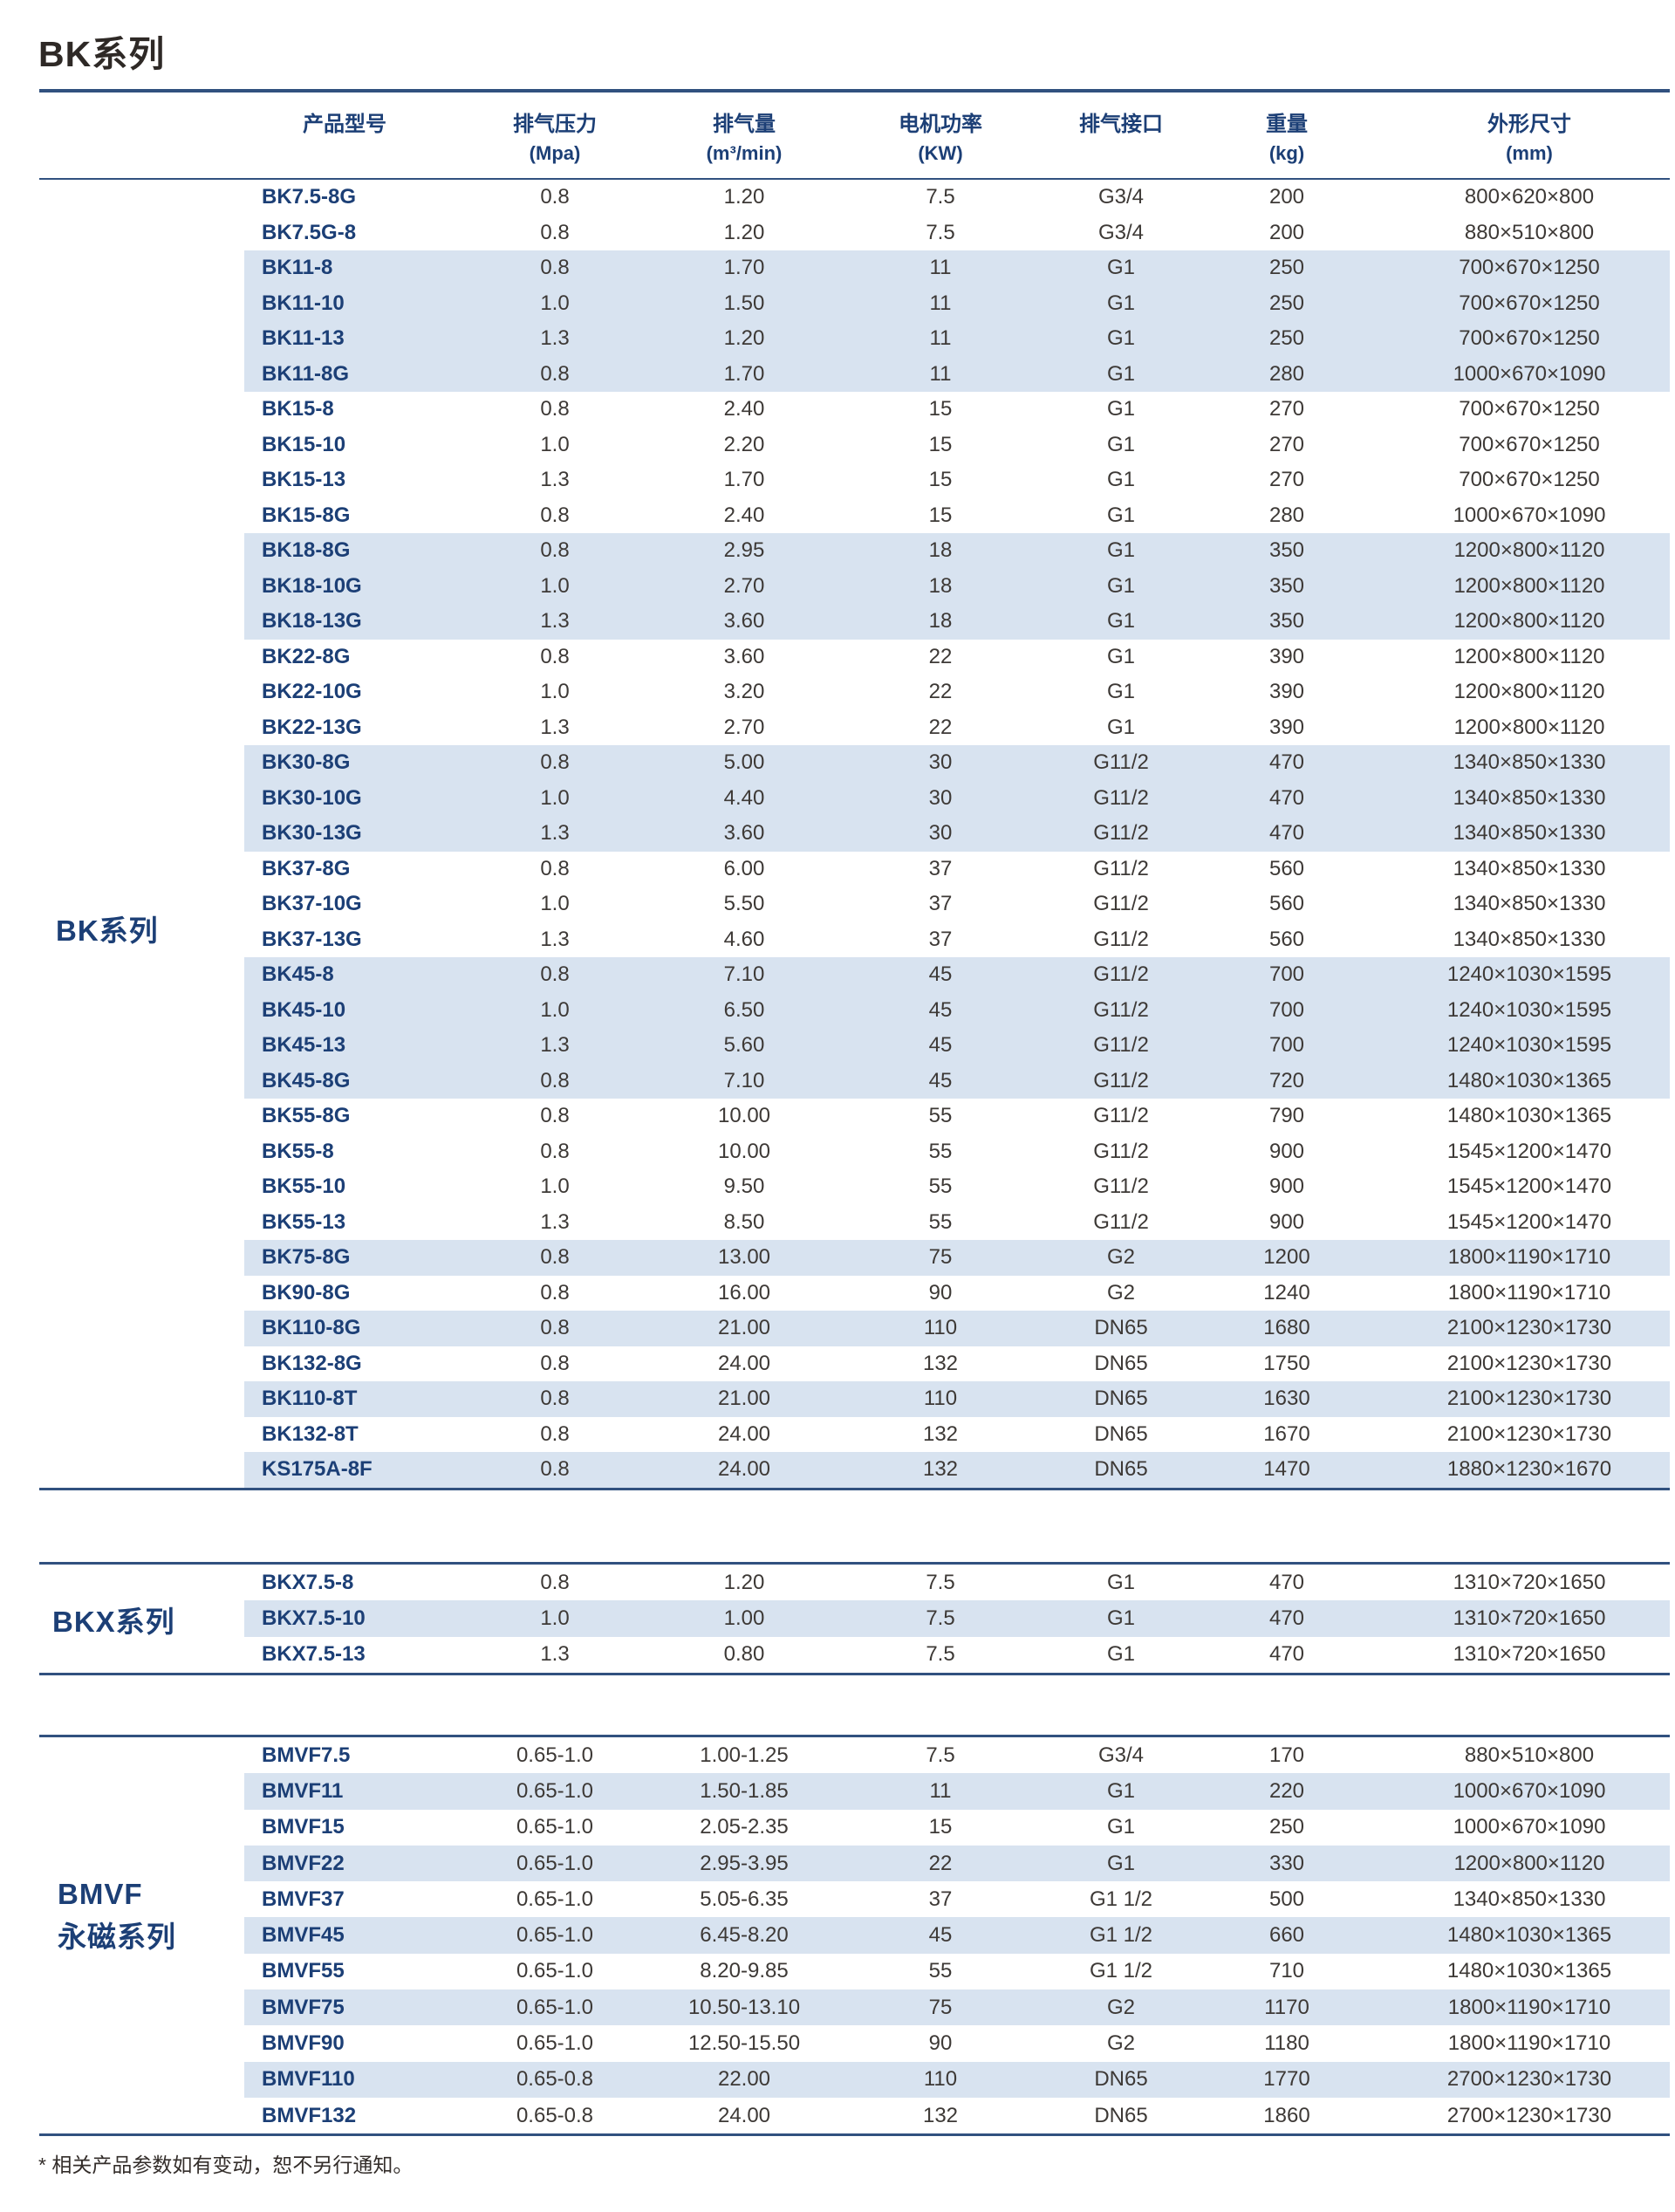  What do you see at coordinates (957, 339) in the screenshot?
I see `table-row: BK11-13 1.3 1.20 11 G1 250 700×670×1250` at bounding box center [957, 339].